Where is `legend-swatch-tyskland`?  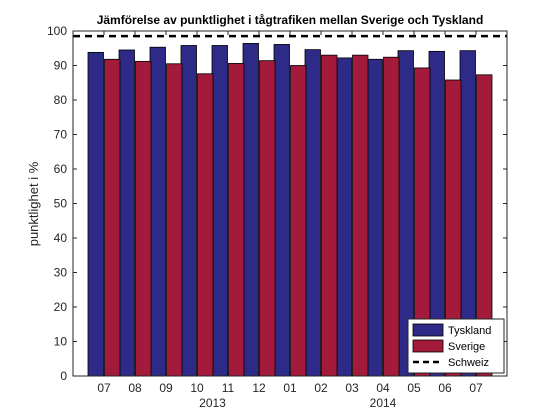 legend-swatch-tyskland is located at coordinates (428, 330).